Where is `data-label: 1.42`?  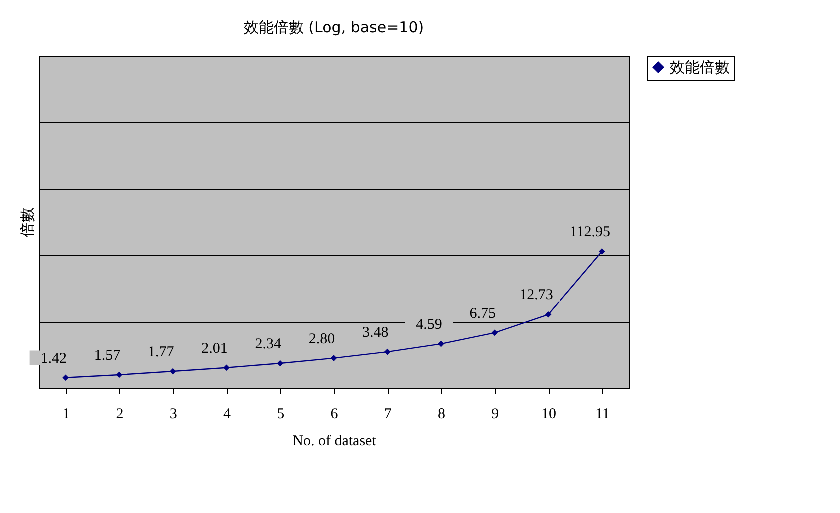
data-label: 1.42 is located at coordinates (53, 358).